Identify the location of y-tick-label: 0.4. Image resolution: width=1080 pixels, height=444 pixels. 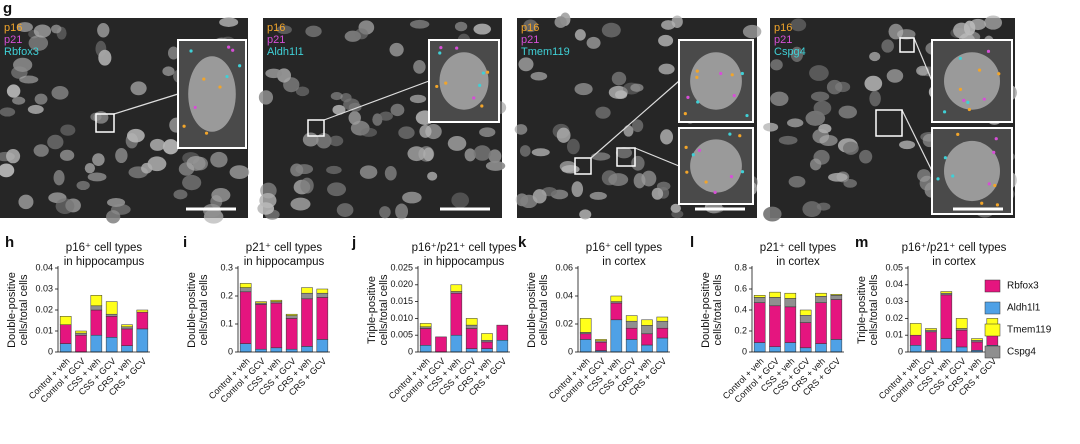
(740, 309).